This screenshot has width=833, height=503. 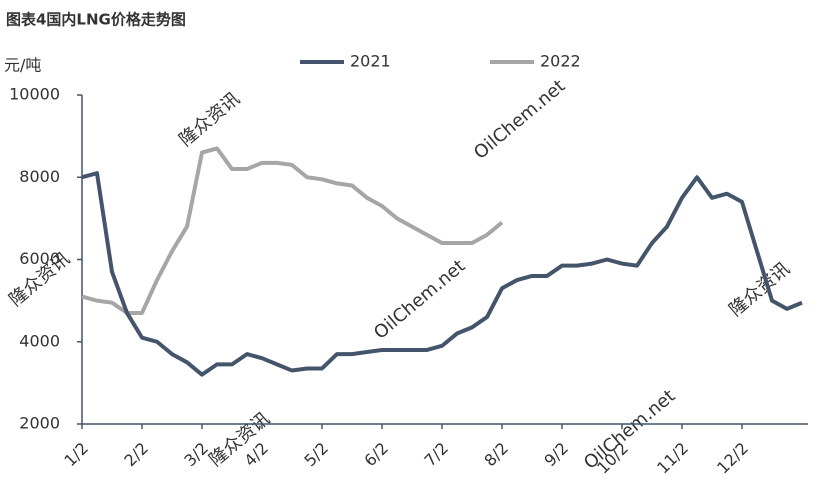 I want to click on x-tick-label: 7/2, so click(x=436, y=455).